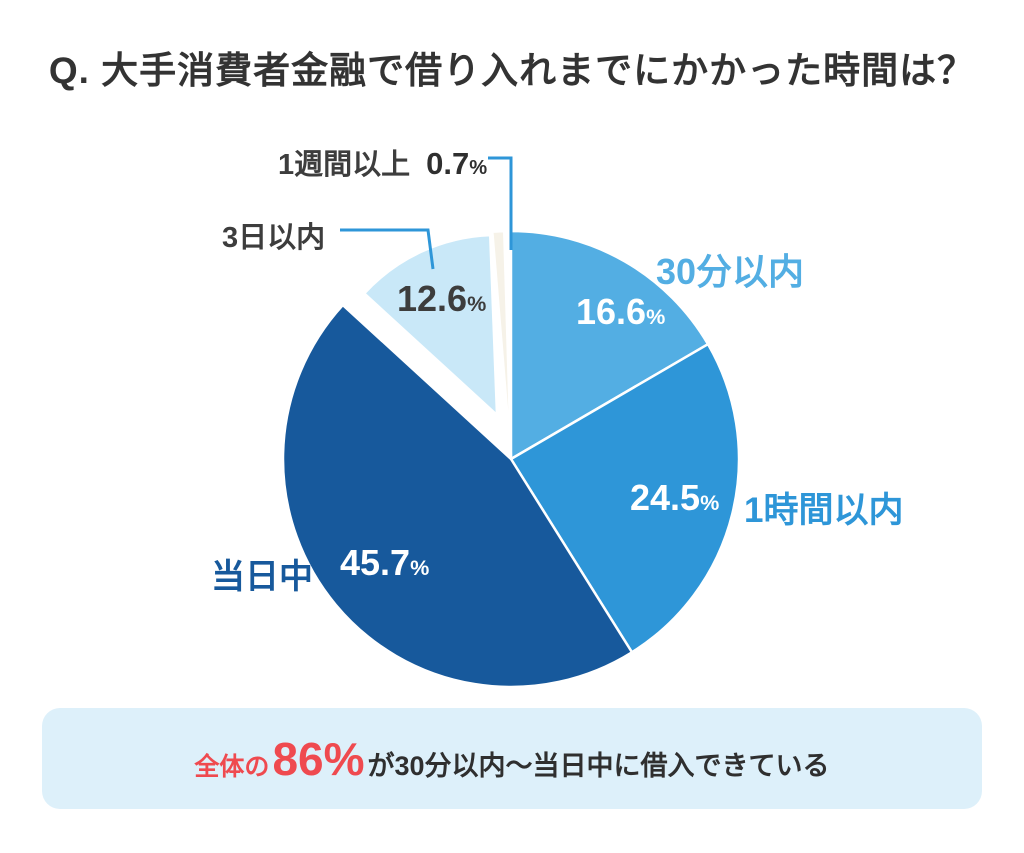  What do you see at coordinates (598, 765) in the screenshot?
I see `summary-suffix: が30分以内～当日中に借入できている` at bounding box center [598, 765].